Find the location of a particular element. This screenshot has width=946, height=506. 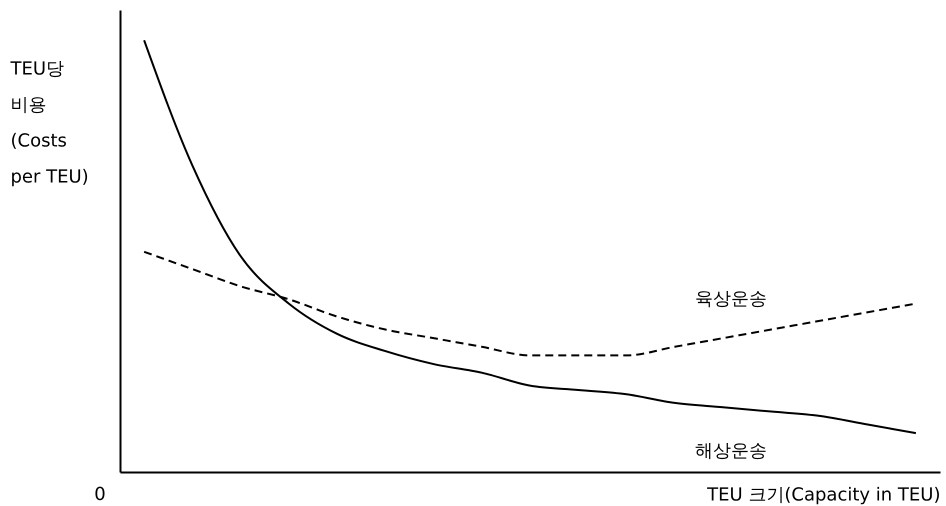

text: 0 is located at coordinates (100, 494).